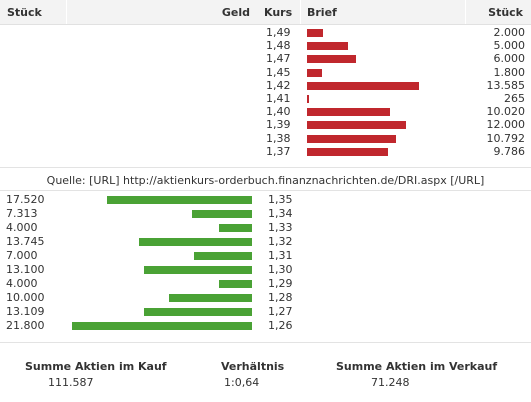  I want to click on geld-kurs: 1,32, so click(280, 241).